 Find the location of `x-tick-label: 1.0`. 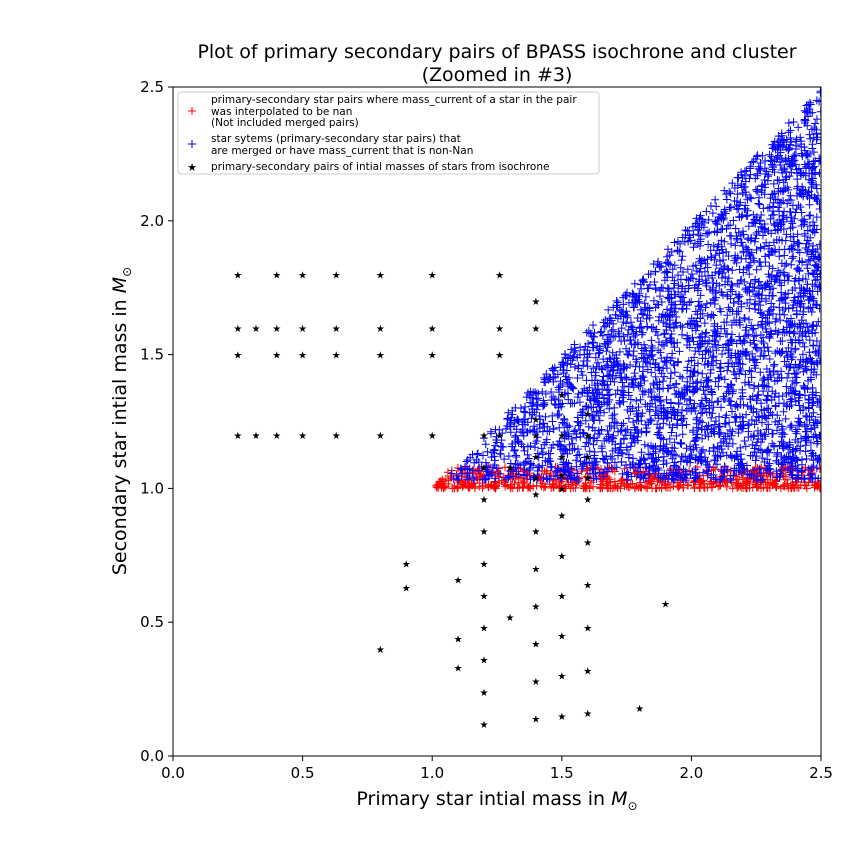

x-tick-label: 1.0 is located at coordinates (432, 773).